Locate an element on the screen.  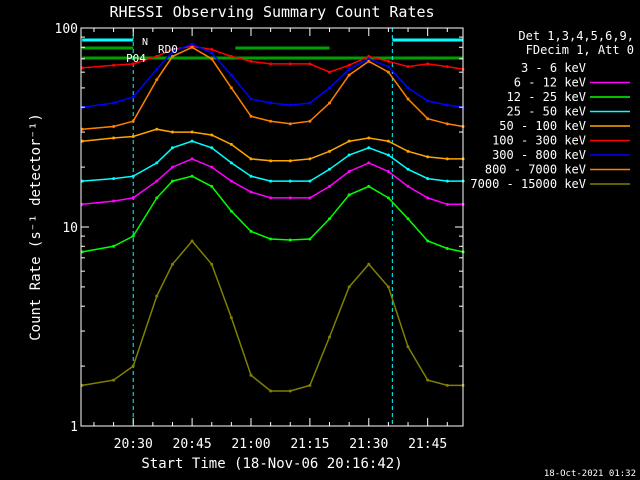
legend-label: 50 - 100 keV is located at coordinates (542, 126).